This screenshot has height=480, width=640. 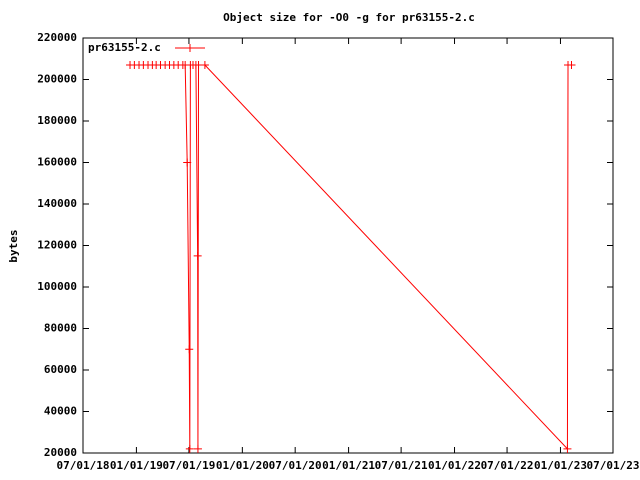 I want to click on x-tick-label: 07/01/18, so click(x=83, y=465).